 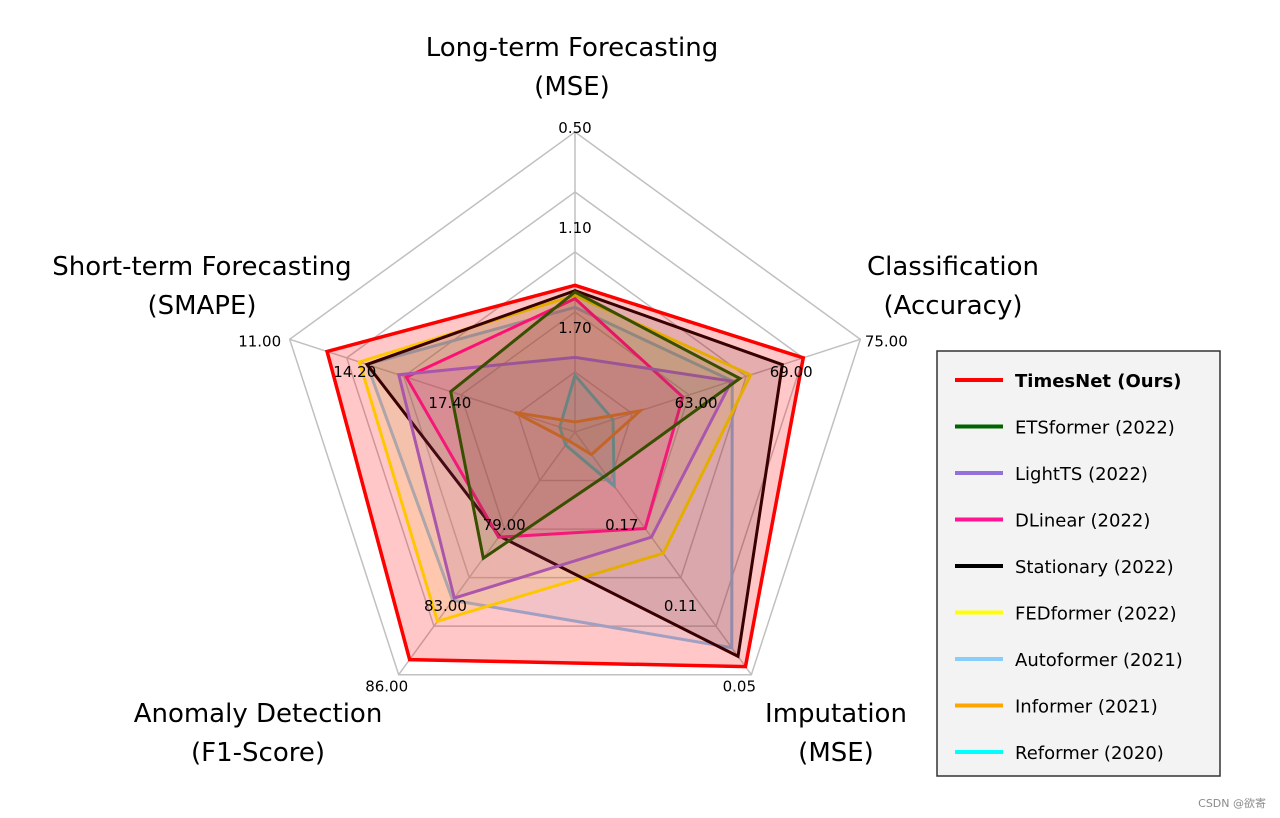 I want to click on axis-title: Short-term Forecasting, so click(x=201, y=267).